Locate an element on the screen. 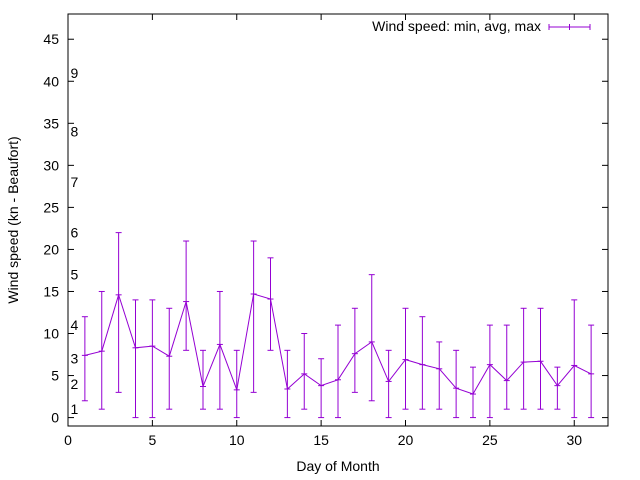  x-axis-label: Day of Month is located at coordinates (337, 466).